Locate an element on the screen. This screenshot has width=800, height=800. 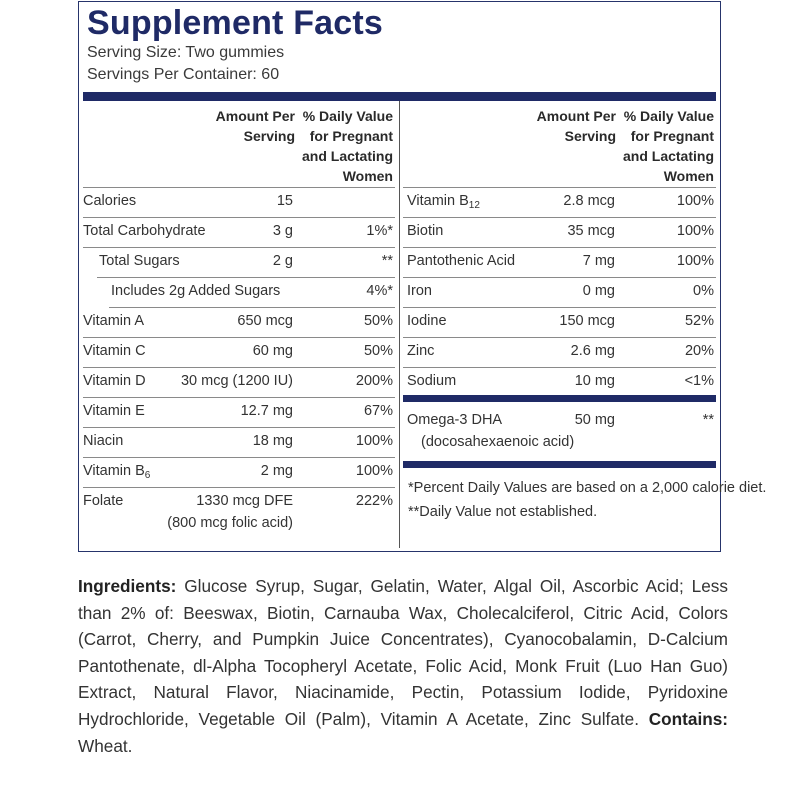
contains-label: Contains: is located at coordinates (688, 718).